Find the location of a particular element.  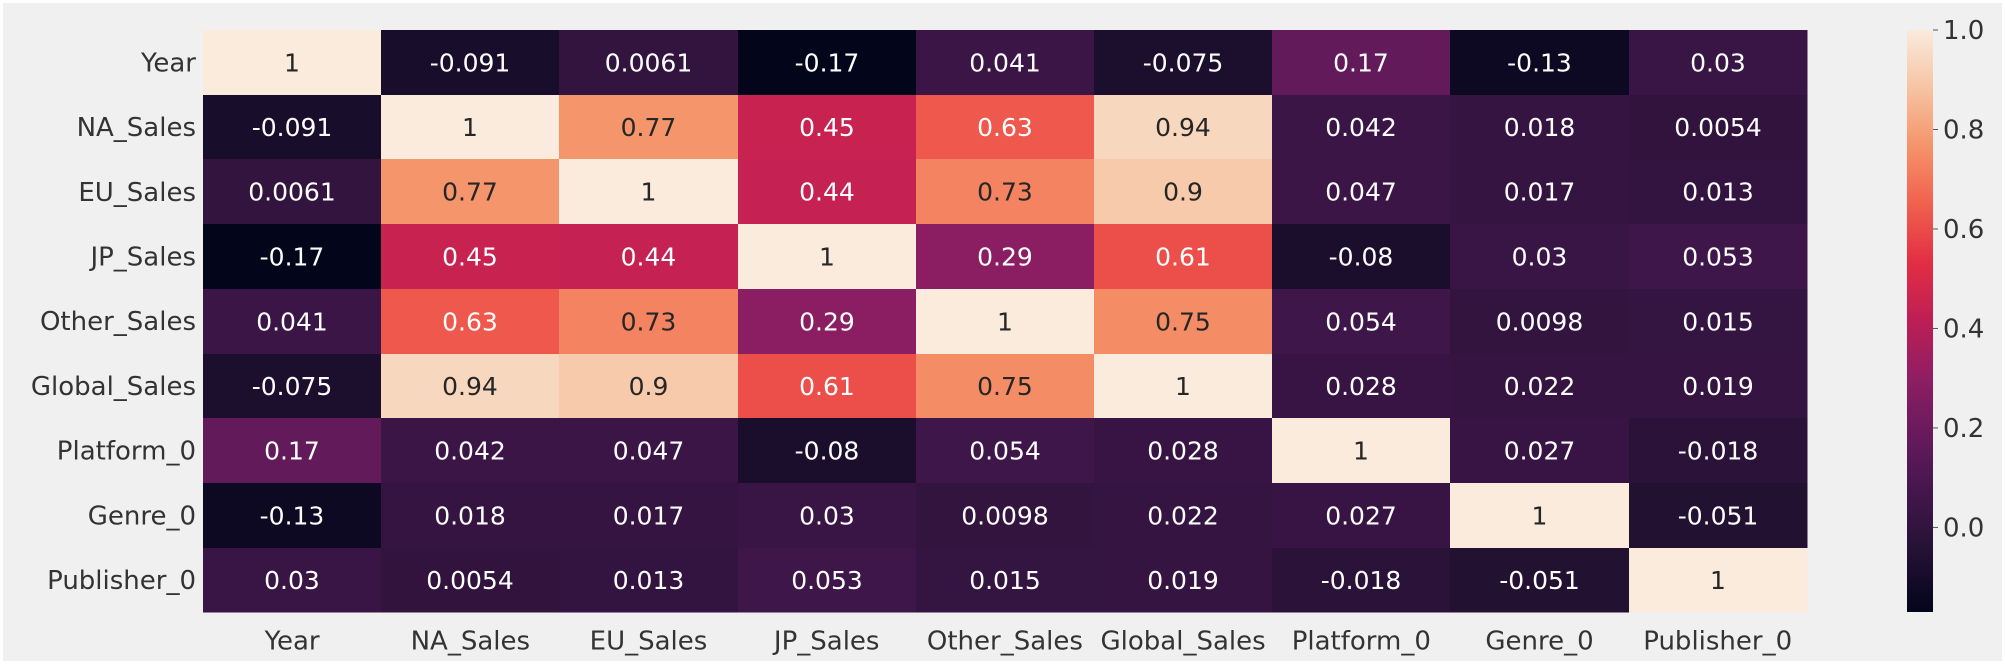

cell-value-label: 0.77 is located at coordinates (470, 192).